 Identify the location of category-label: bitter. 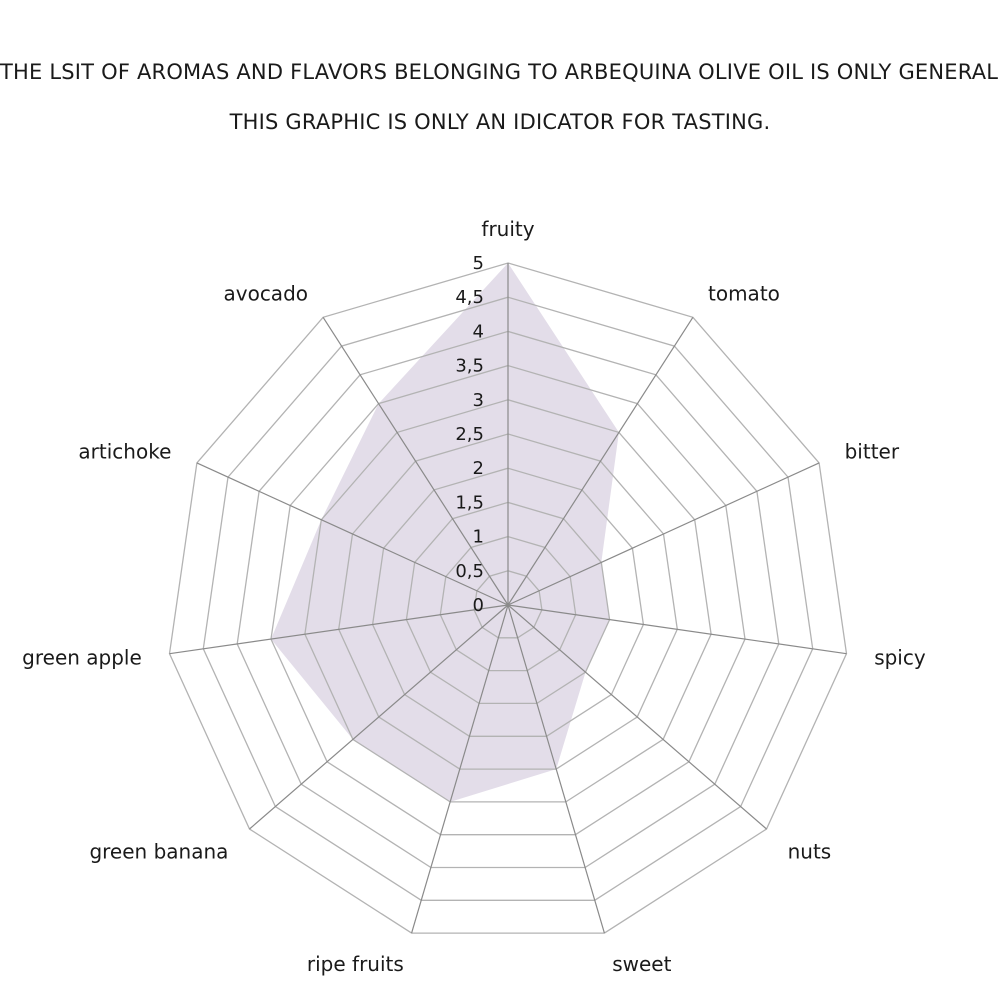
(872, 451).